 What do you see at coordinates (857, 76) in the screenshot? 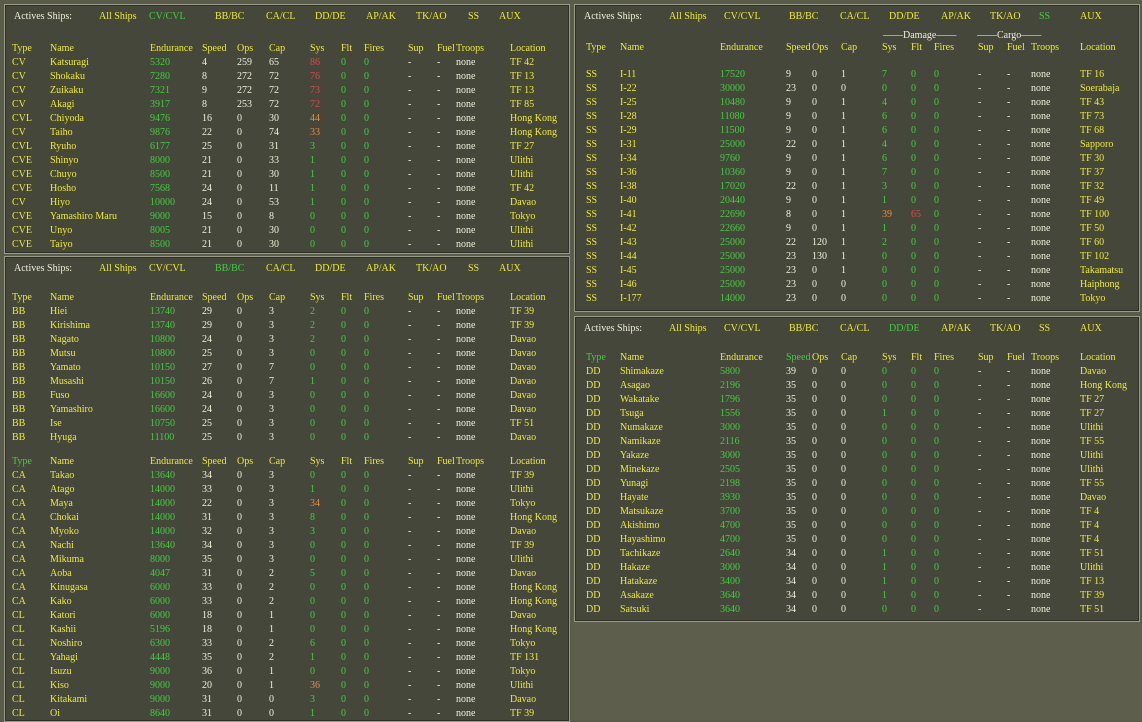
I see `ship-row: SS I-11 17520 9 0 1 7 0 0 - - none TF 16` at bounding box center [857, 76].